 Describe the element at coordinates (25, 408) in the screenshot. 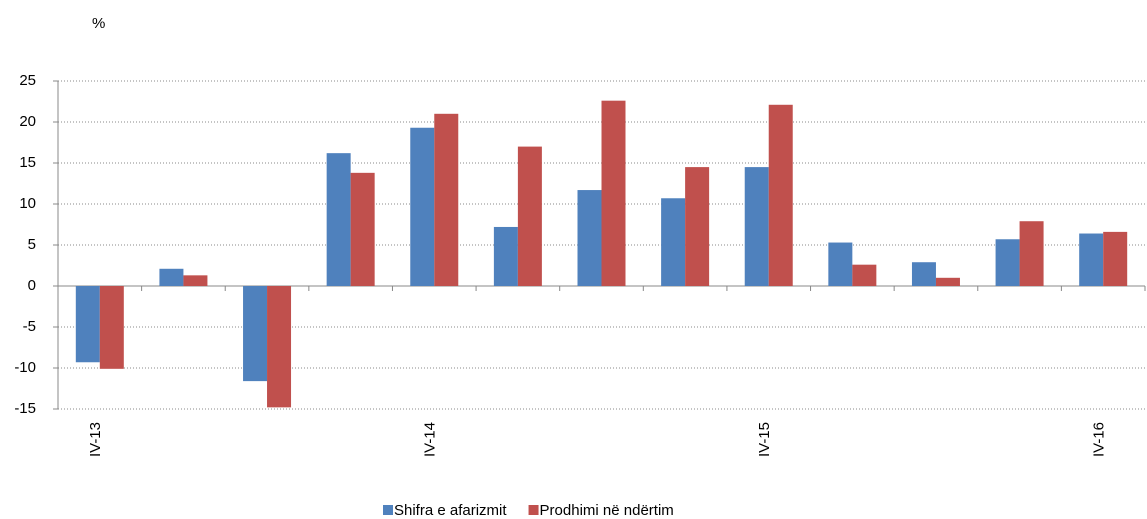

I see `y-tick-label: -15` at that location.